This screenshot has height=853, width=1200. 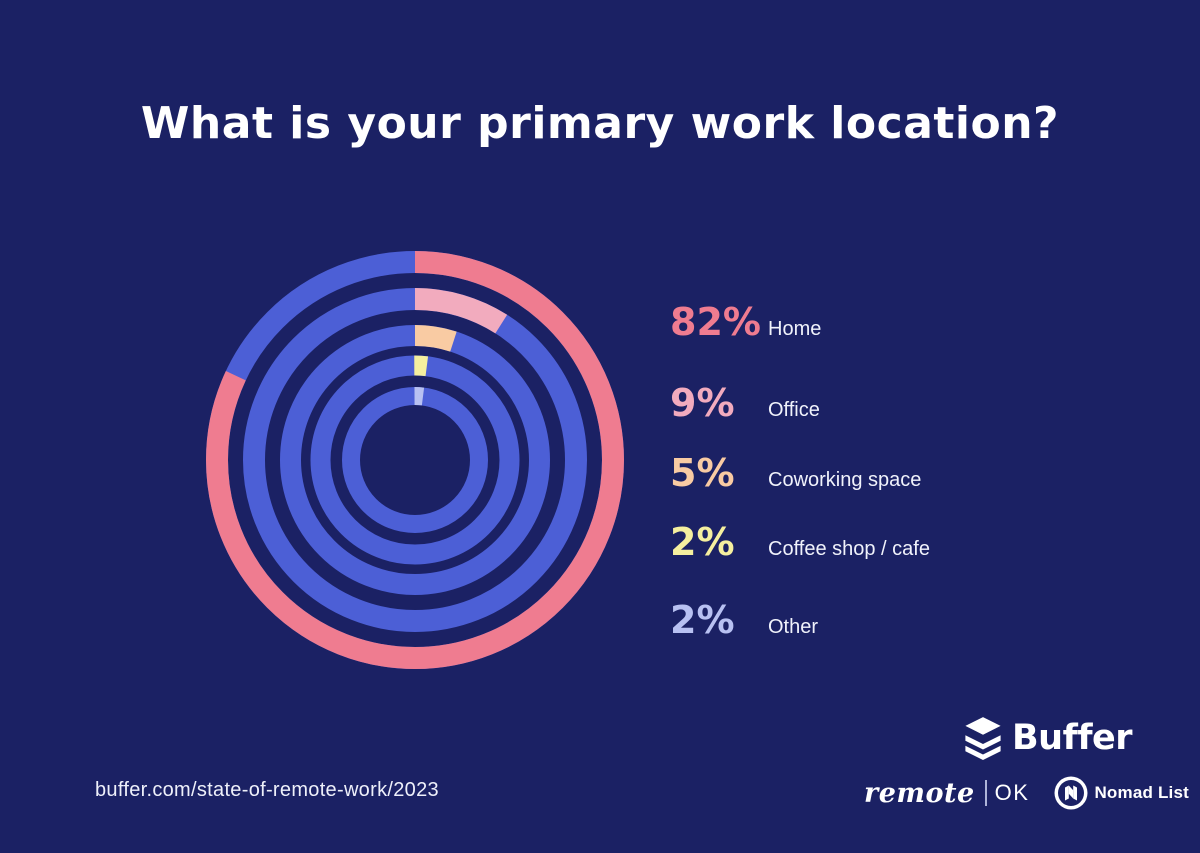 I want to click on legend-value-coffee-shop: 2%, so click(x=702, y=542).